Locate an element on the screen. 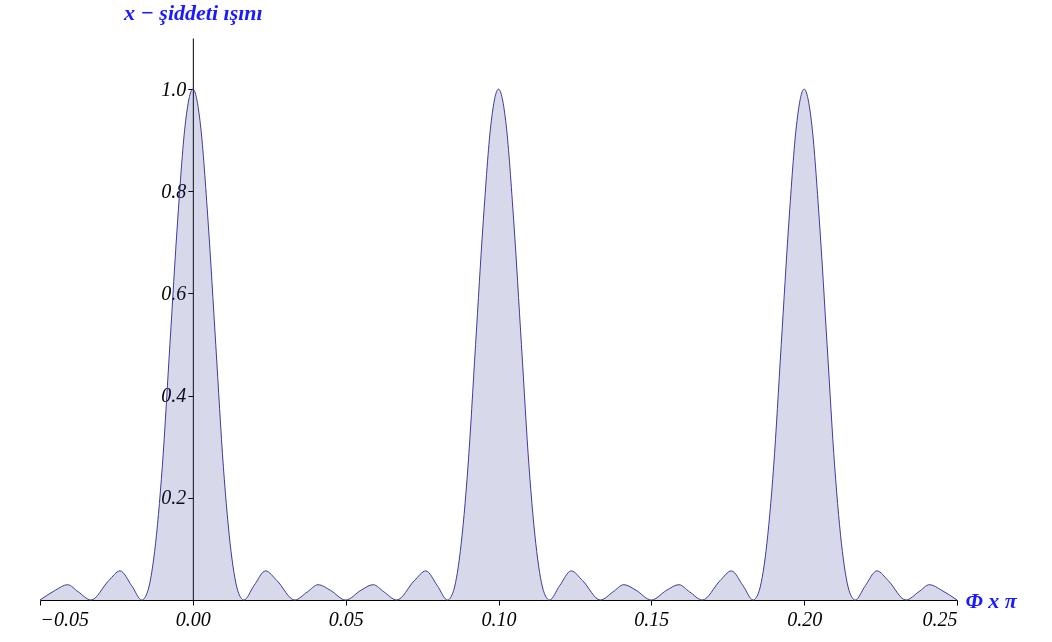 This screenshot has width=1052, height=642. x-tick-label: 0.10 is located at coordinates (499, 618).